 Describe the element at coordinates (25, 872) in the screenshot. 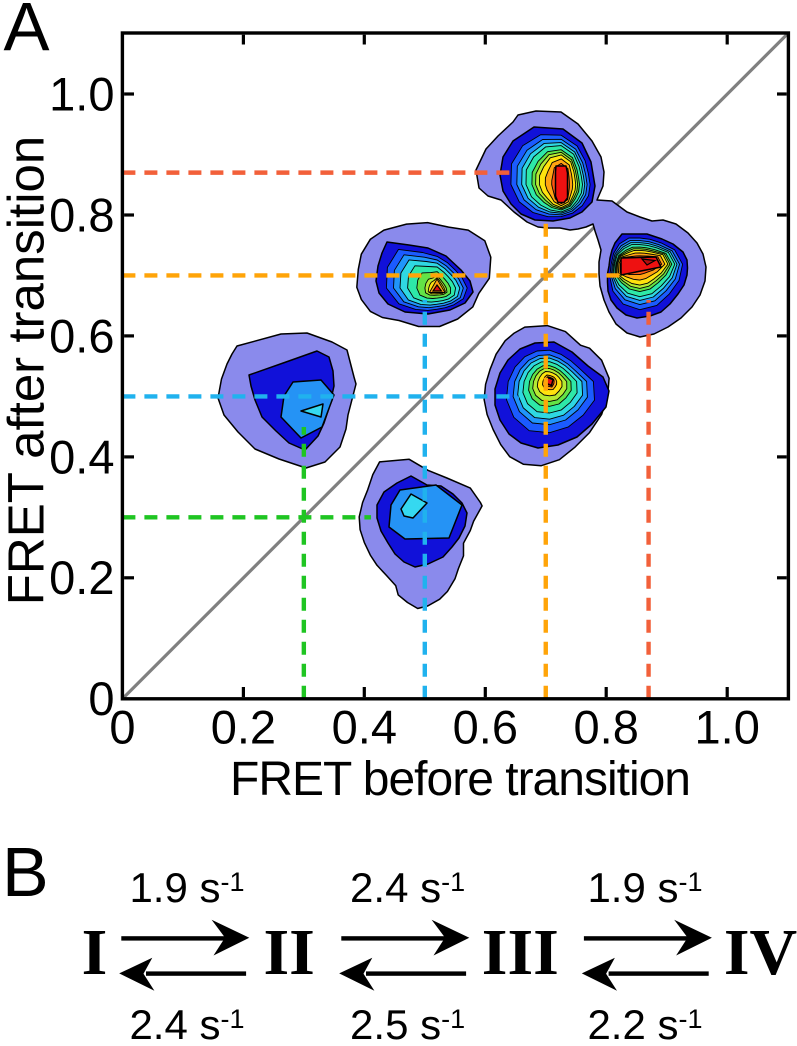

I see `svg-text: B` at that location.